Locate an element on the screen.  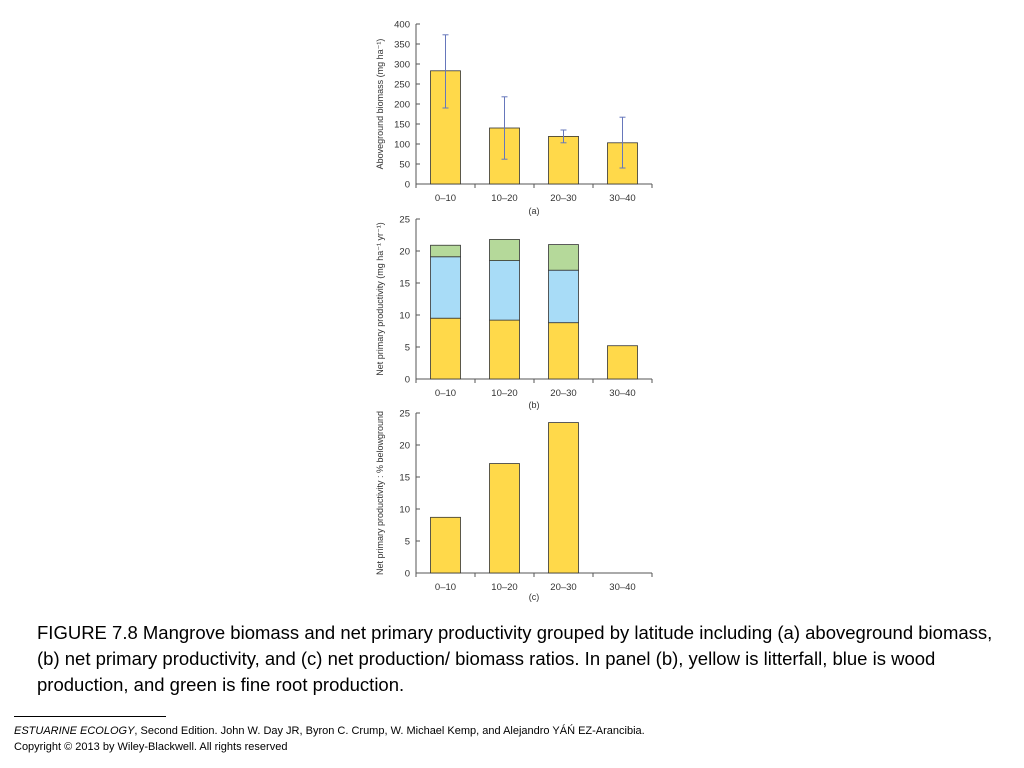
panel-label: (b) is located at coordinates (534, 405).